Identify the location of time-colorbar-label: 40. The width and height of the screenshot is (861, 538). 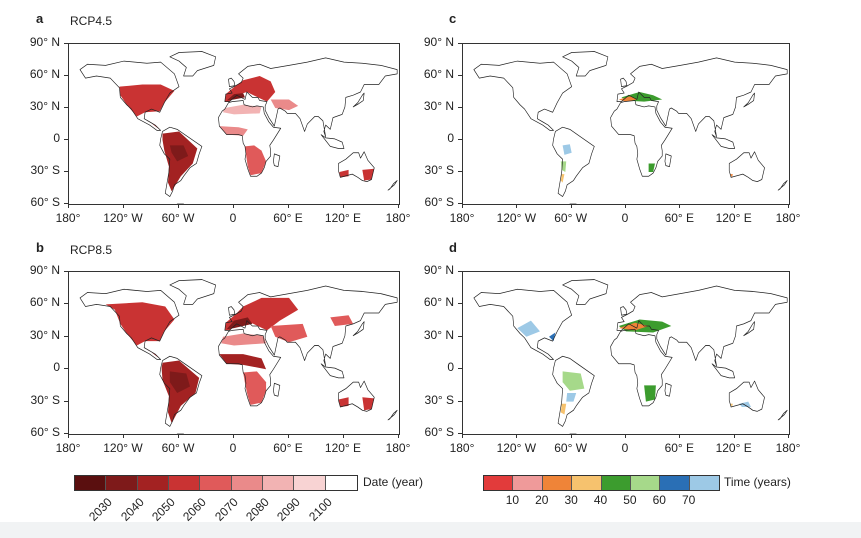
(600, 500).